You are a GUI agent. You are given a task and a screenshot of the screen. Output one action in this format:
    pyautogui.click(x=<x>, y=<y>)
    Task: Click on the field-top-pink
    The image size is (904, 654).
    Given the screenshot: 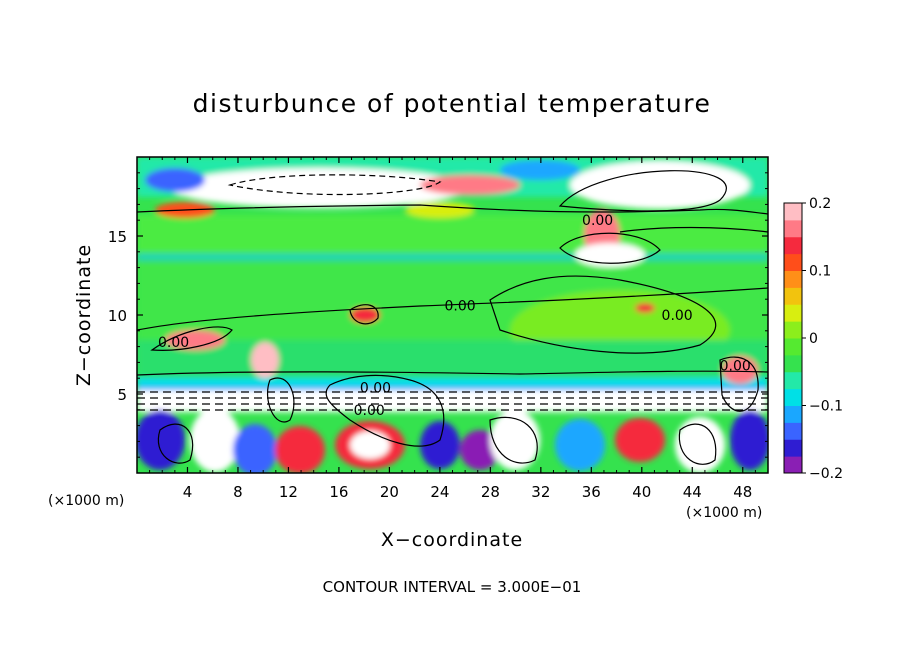 What is the action you would take?
    pyautogui.click(x=470, y=185)
    